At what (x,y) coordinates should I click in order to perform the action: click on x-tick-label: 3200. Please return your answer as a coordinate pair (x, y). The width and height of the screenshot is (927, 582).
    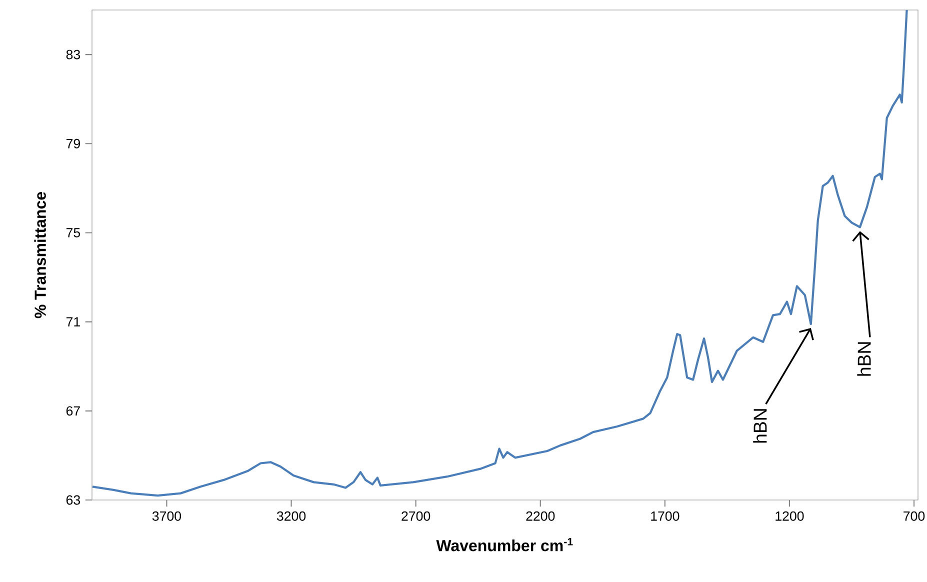
    Looking at the image, I should click on (291, 516).